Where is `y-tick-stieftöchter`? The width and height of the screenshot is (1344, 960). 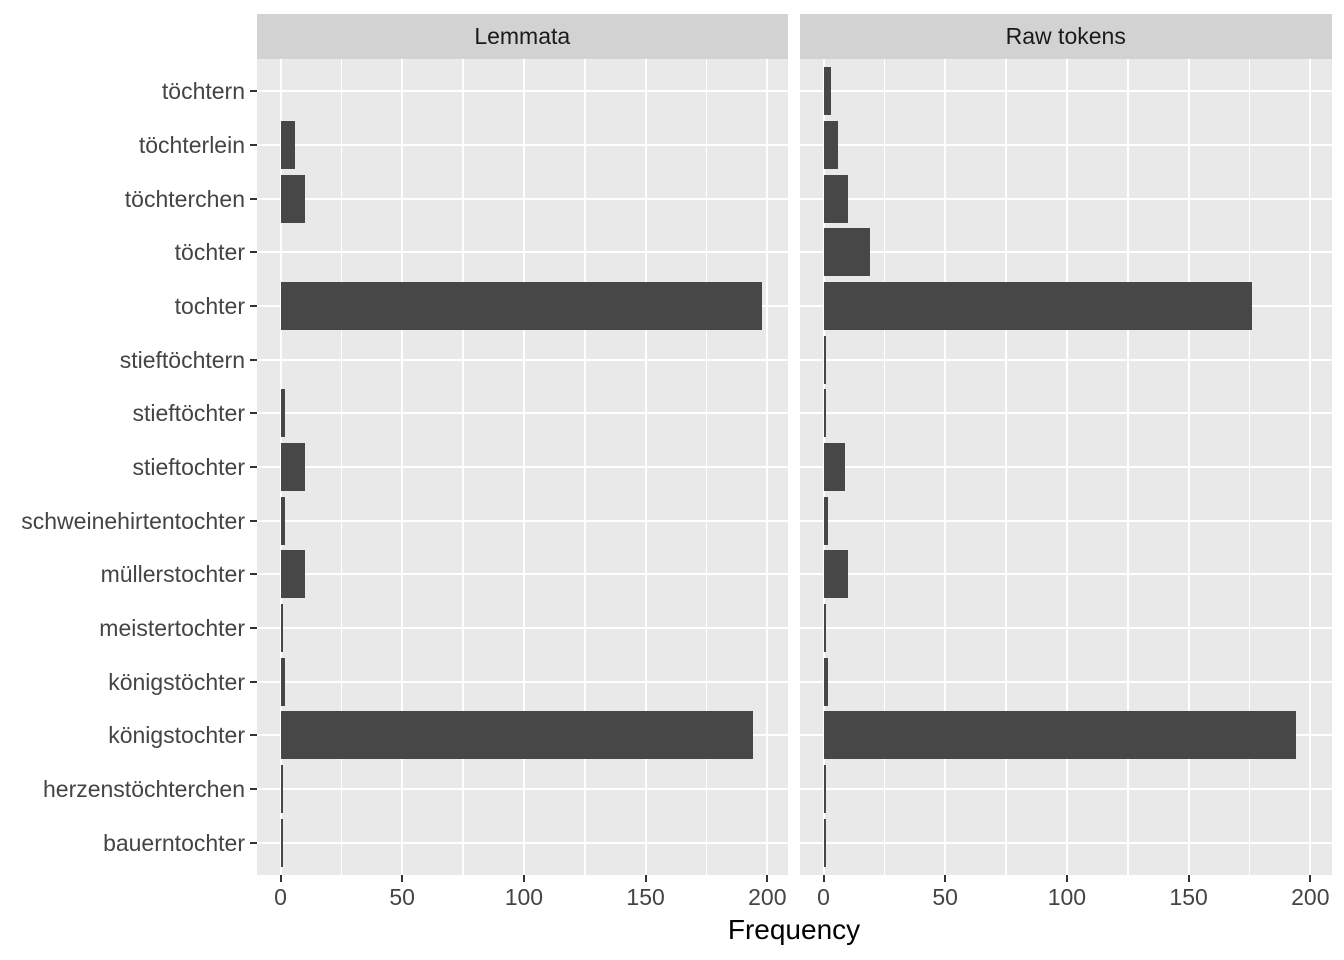 y-tick-stieftöchter is located at coordinates (253, 413).